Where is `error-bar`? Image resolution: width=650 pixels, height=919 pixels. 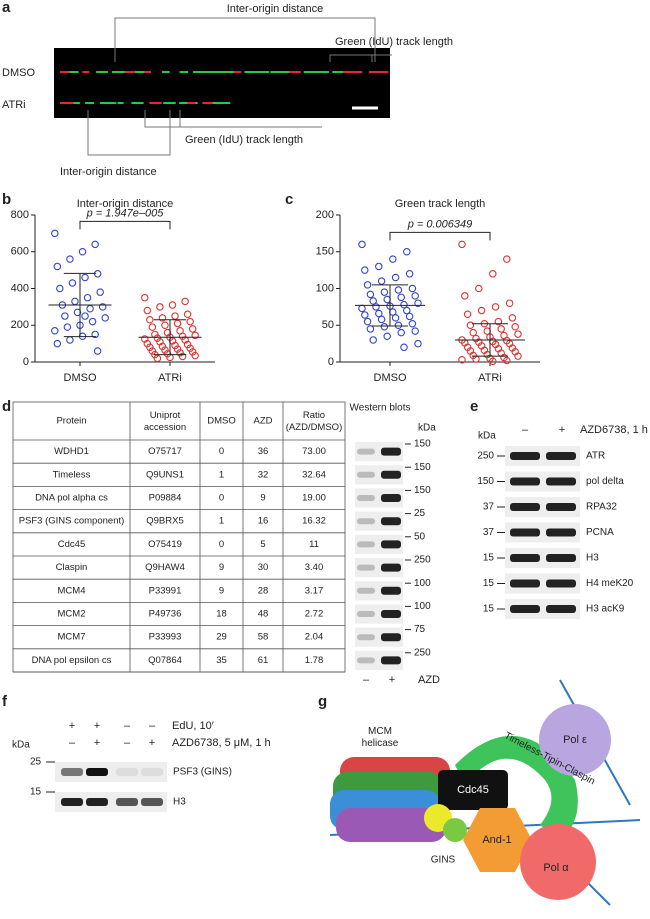
error-bar is located at coordinates (170, 337).